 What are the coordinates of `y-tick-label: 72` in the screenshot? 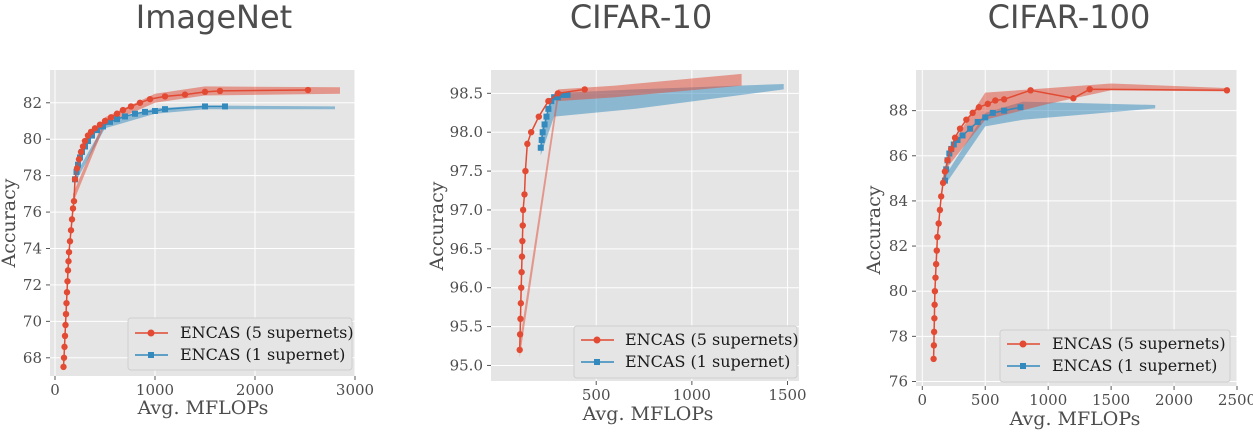 It's located at (32, 285).